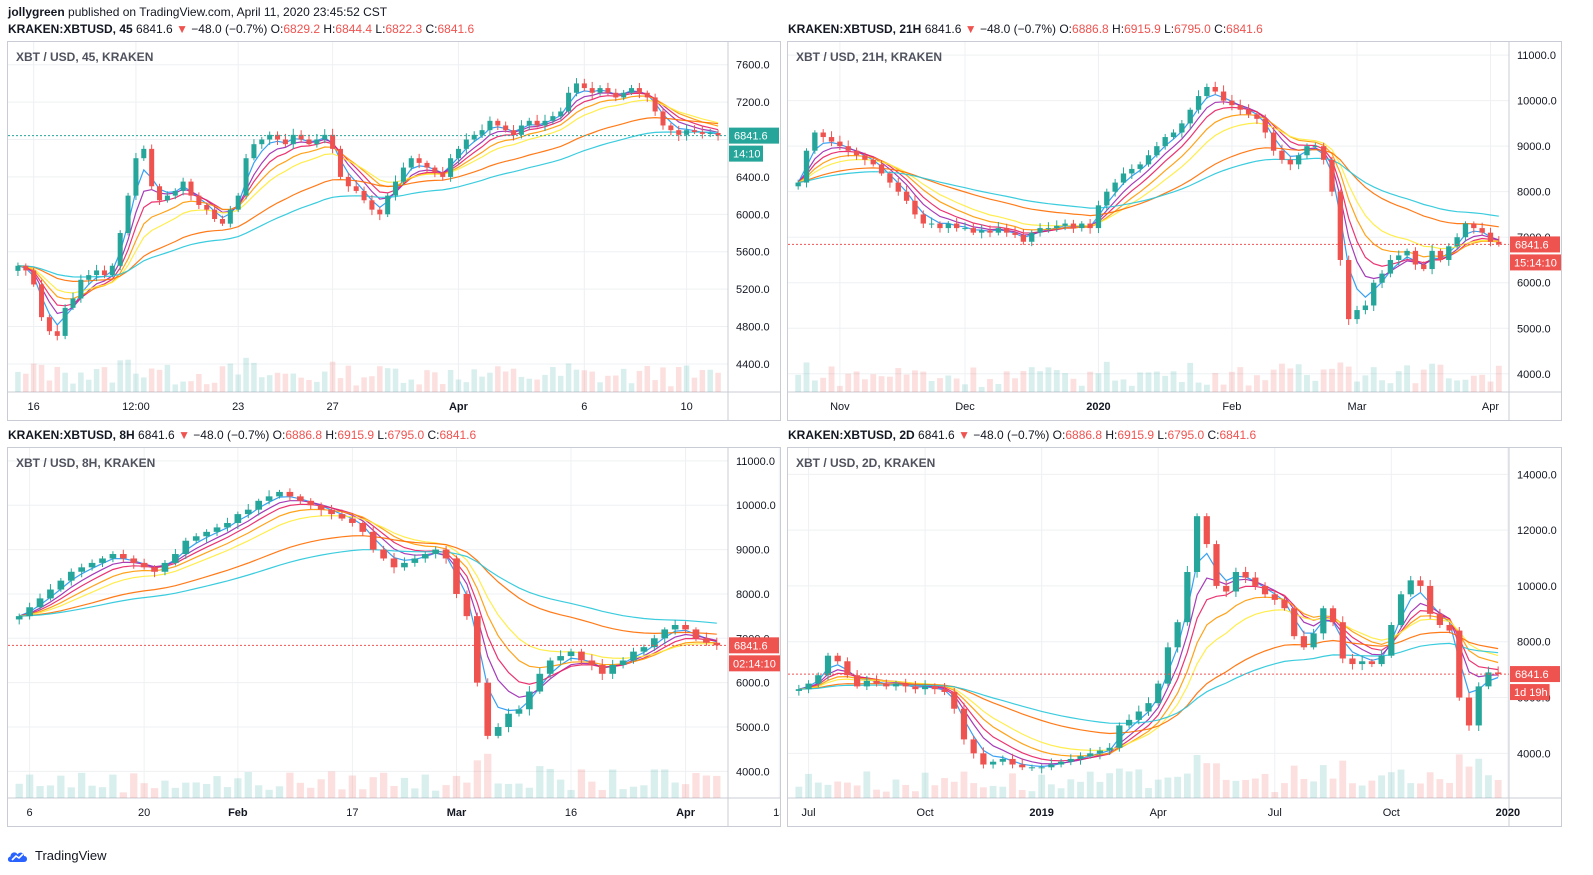 Image resolution: width=1593 pixels, height=875 pixels. I want to click on time-tick-label: 27, so click(332, 407).